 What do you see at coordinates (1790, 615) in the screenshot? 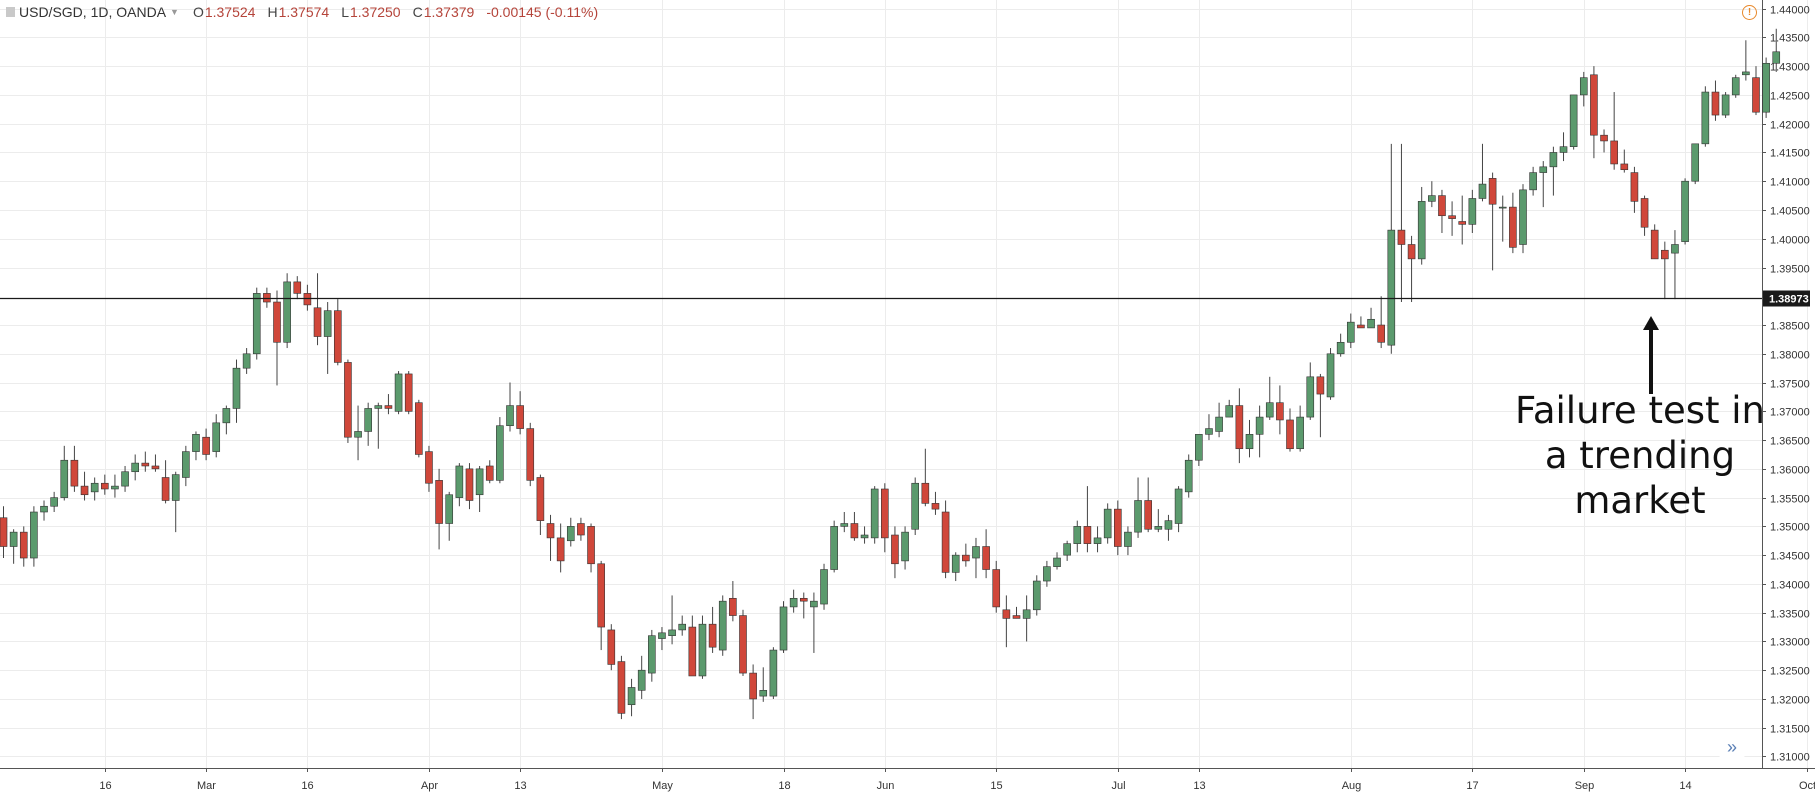
I see `y-tick-label: 1.33500` at bounding box center [1790, 615].